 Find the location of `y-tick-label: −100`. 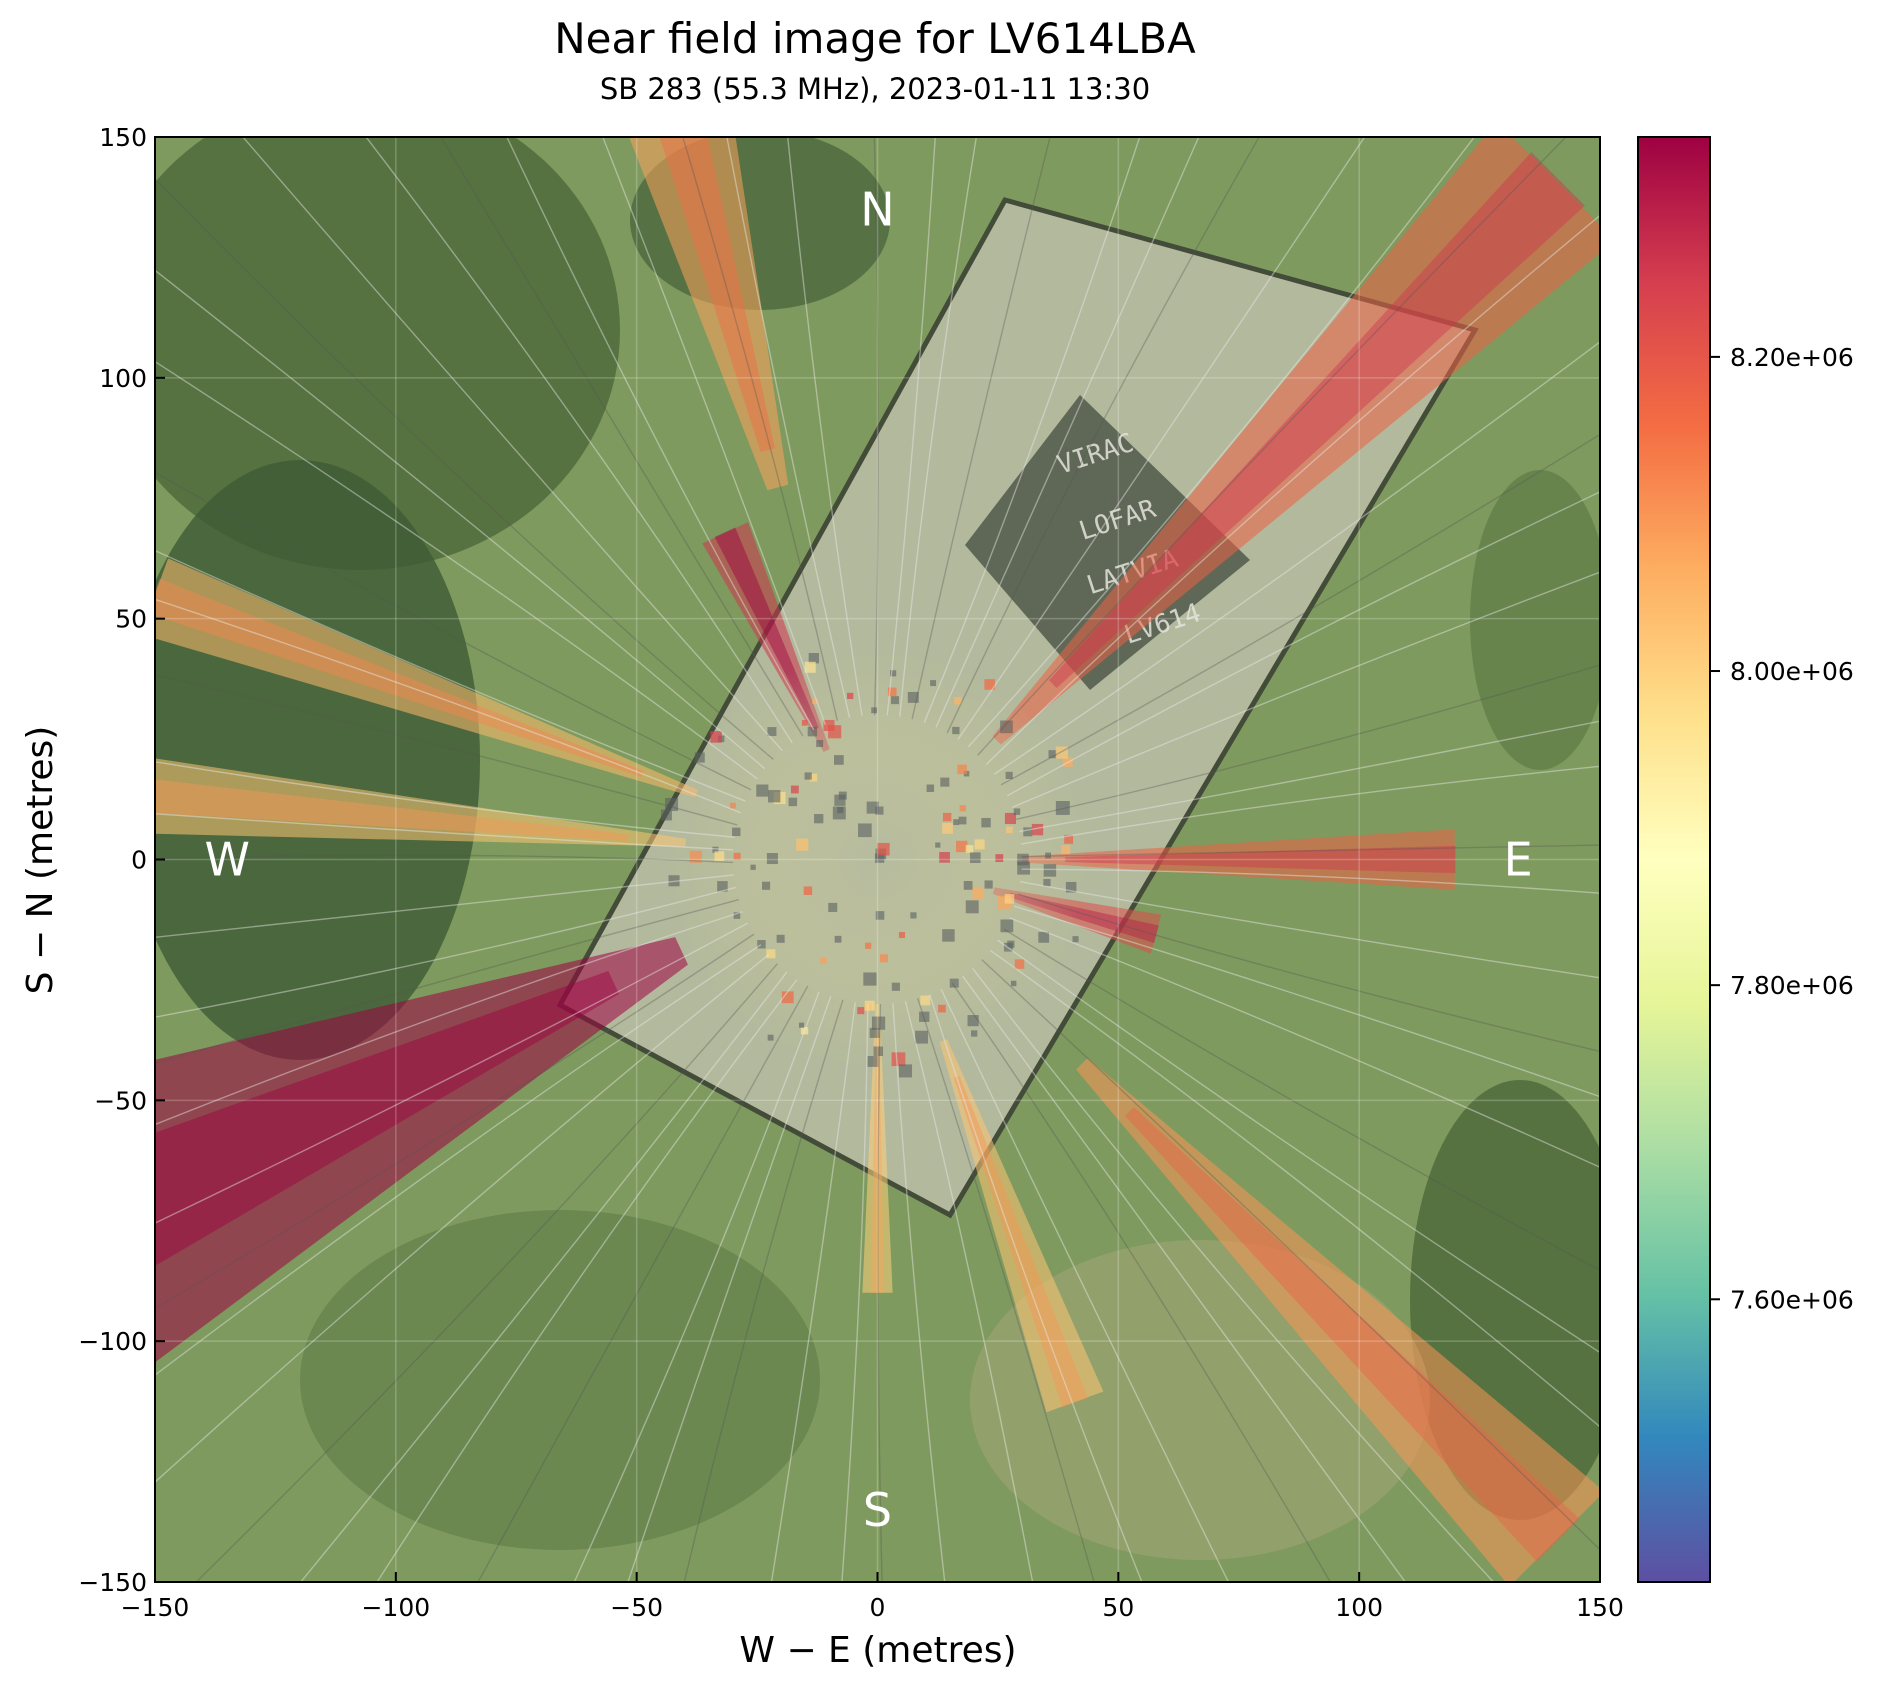

y-tick-label: −100 is located at coordinates (112, 1341).